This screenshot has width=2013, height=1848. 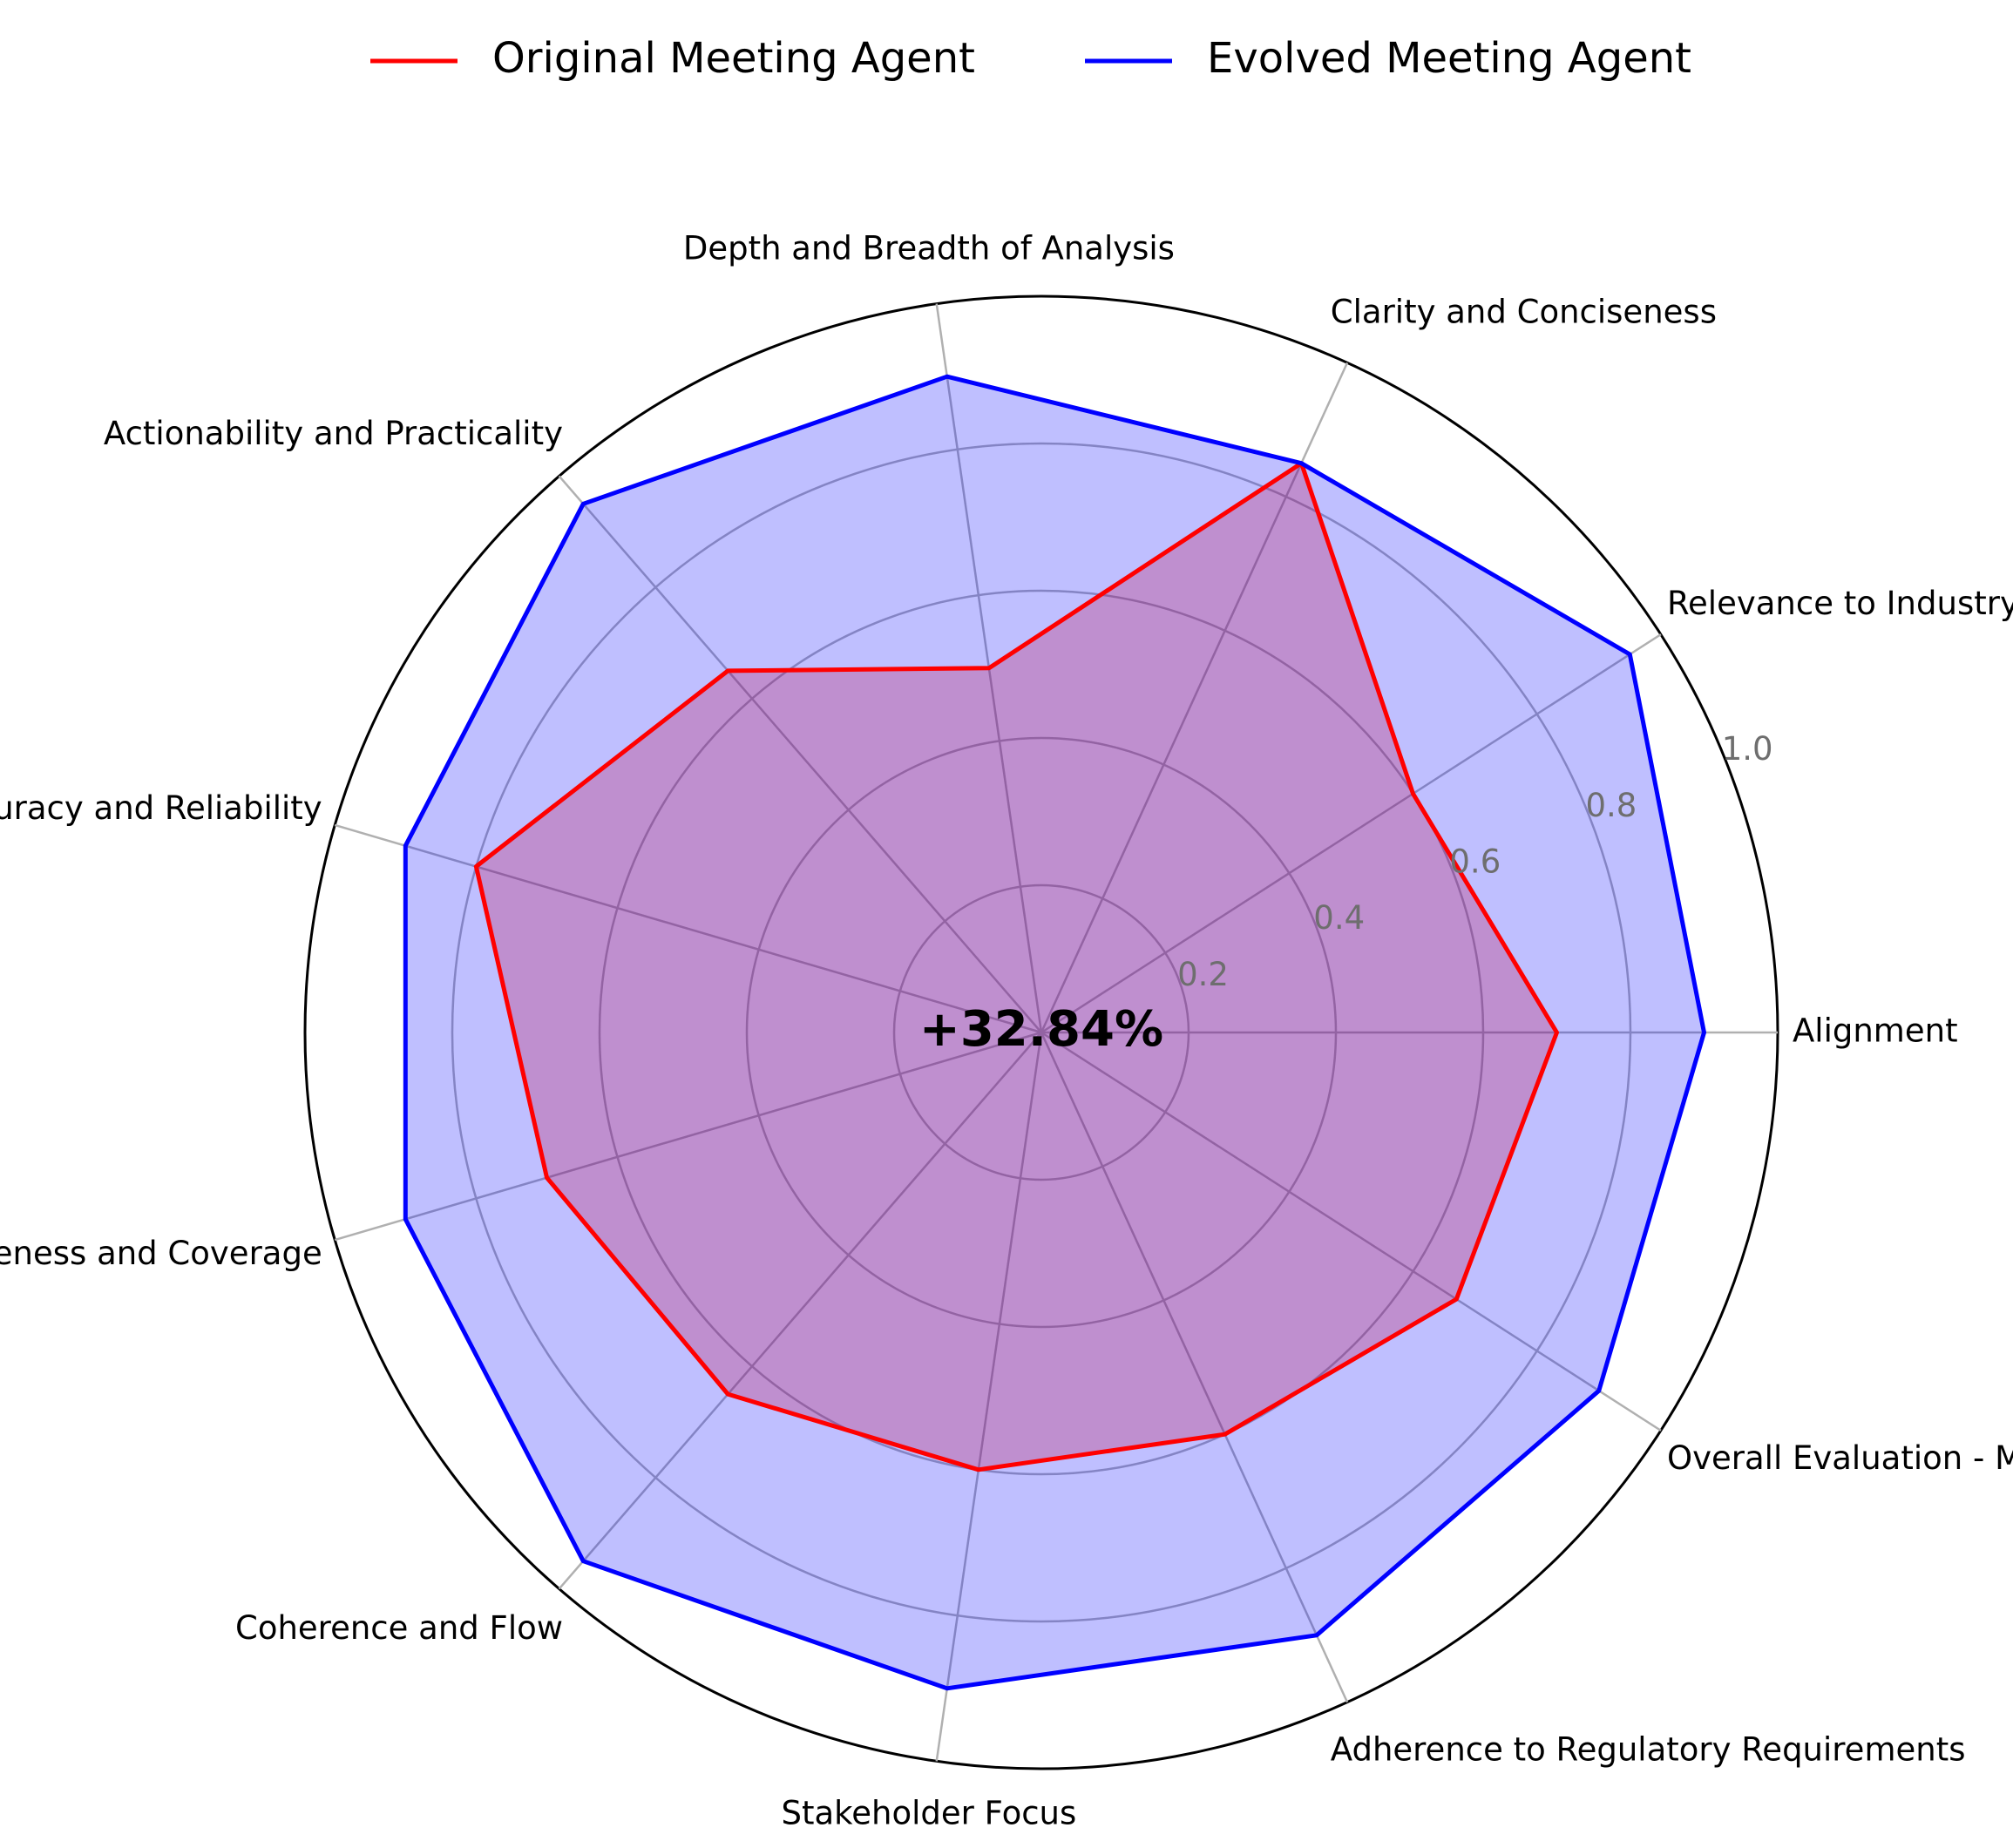 I want to click on axis-label: Accuracy and Reliability, so click(x=161, y=808).